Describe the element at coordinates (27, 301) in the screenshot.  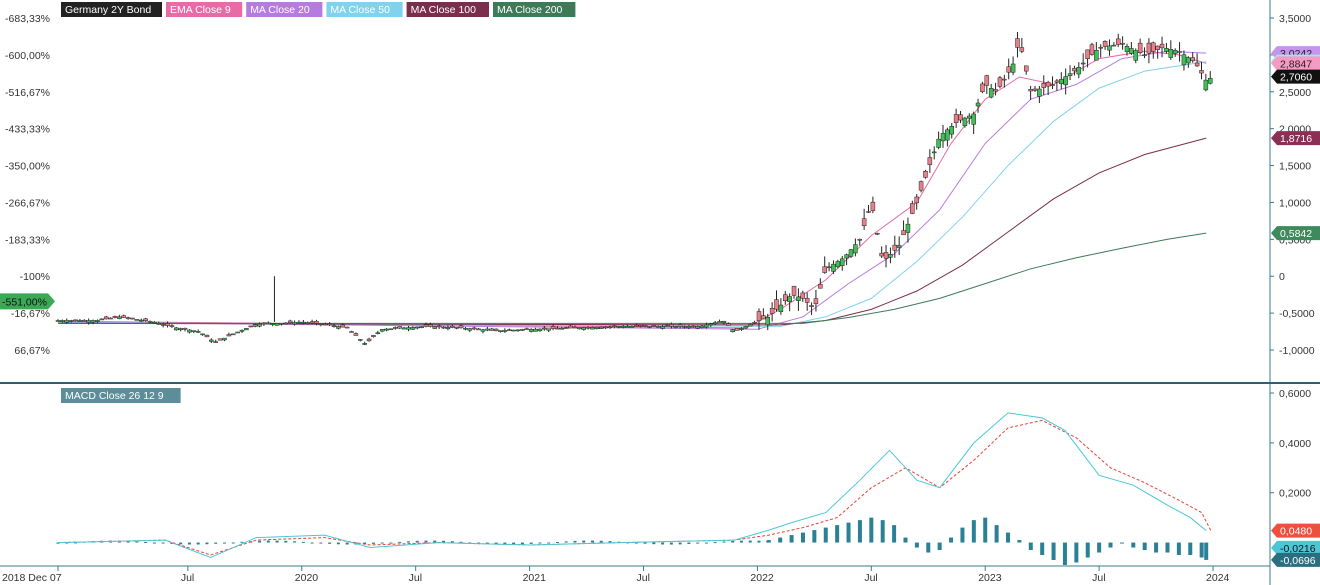
I see `left-value-badge` at that location.